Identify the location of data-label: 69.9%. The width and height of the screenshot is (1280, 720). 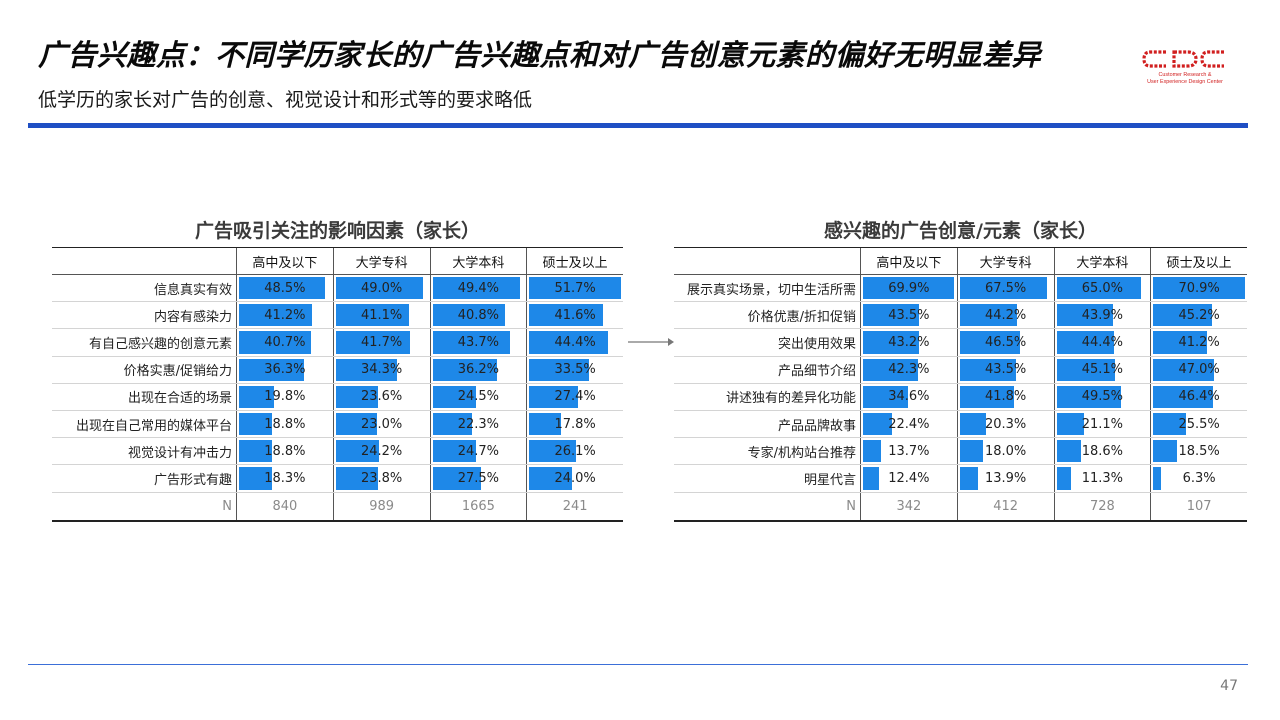
(909, 288).